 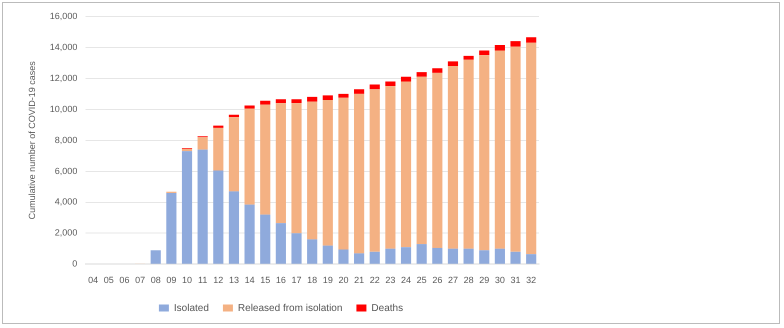 What do you see at coordinates (312, 280) in the screenshot?
I see `x-tick-label: 18` at bounding box center [312, 280].